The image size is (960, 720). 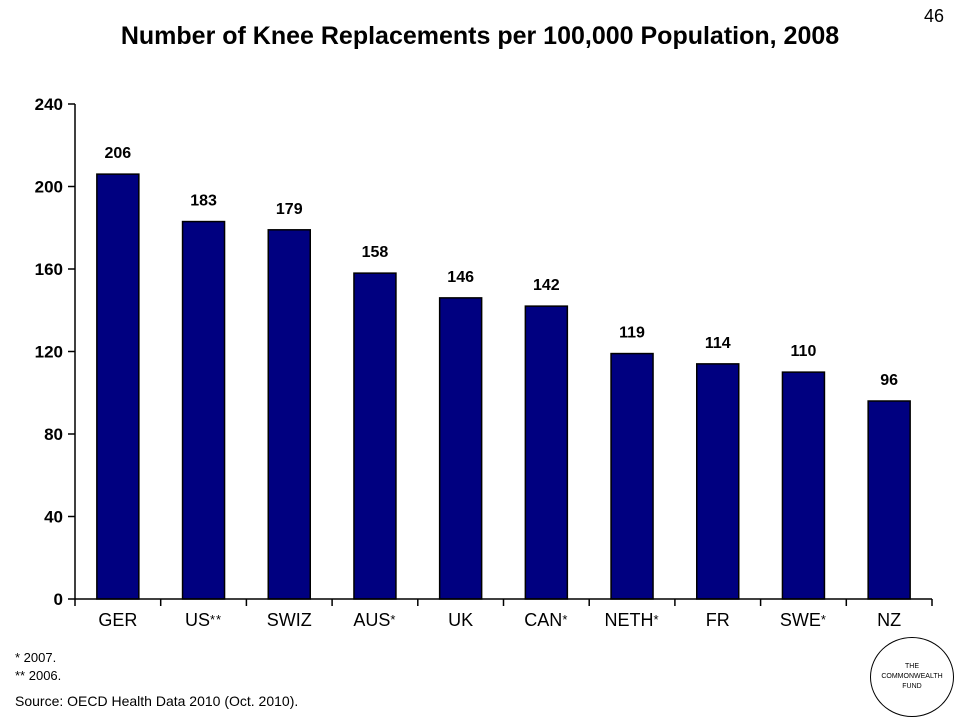 What do you see at coordinates (460, 448) in the screenshot?
I see `bar-uk` at bounding box center [460, 448].